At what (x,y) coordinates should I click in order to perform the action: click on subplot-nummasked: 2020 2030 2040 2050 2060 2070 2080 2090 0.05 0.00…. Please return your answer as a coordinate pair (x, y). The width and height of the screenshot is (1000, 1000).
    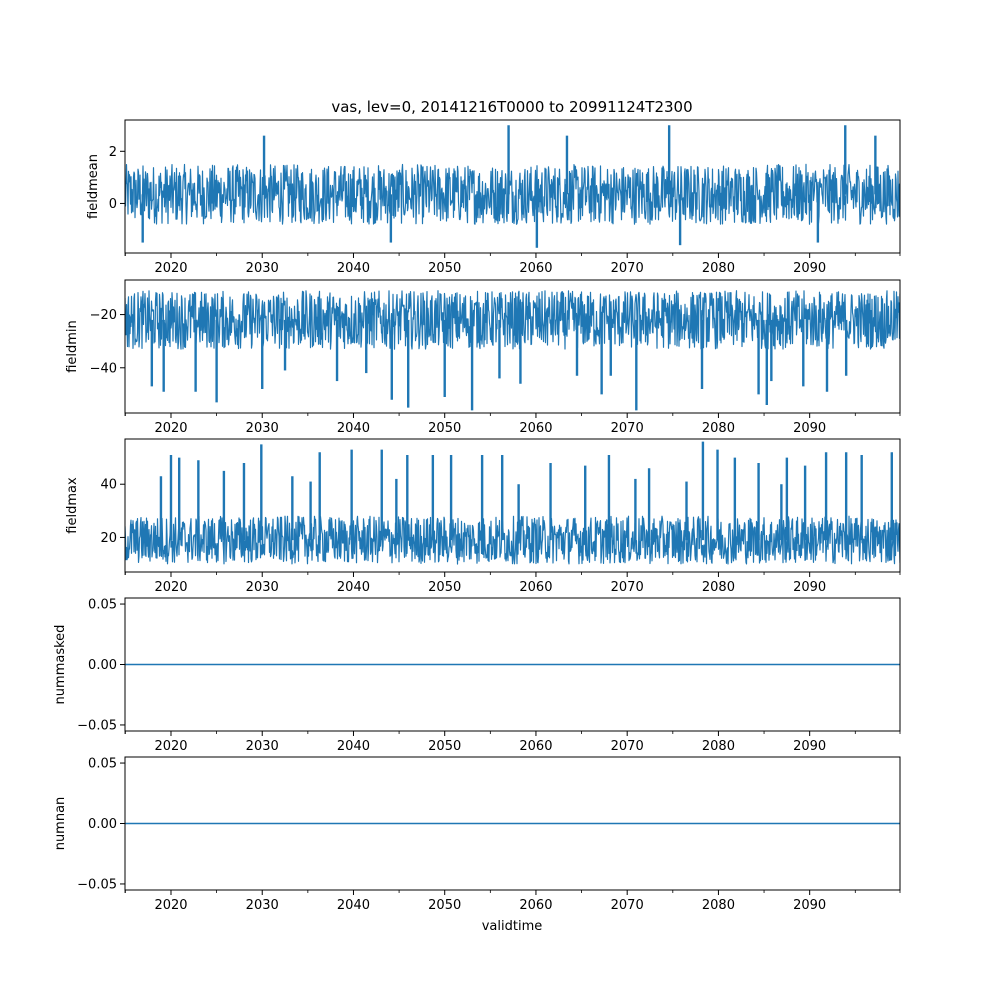
    Looking at the image, I should click on (477, 675).